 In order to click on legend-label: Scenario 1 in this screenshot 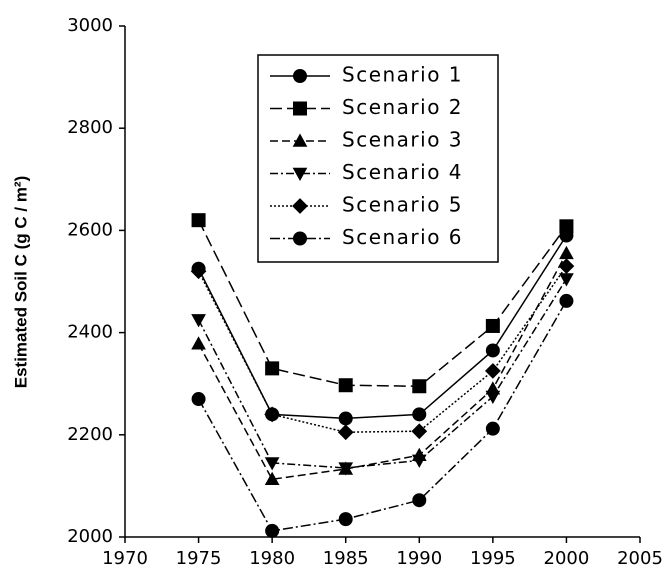, I will do `click(402, 75)`.